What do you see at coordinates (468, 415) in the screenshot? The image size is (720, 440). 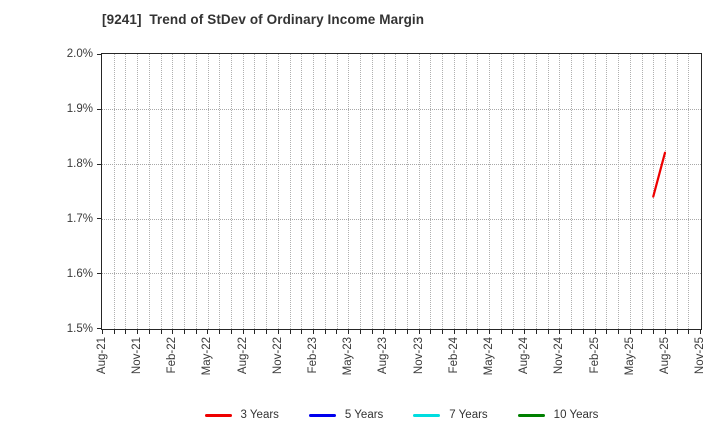 I see `legend-label: 7 Years` at bounding box center [468, 415].